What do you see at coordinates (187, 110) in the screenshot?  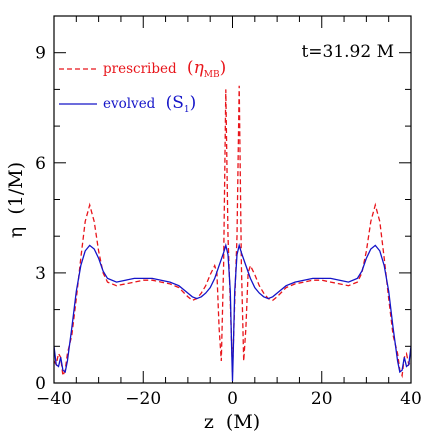 I see `legend-subscript-evolved: 1` at bounding box center [187, 110].